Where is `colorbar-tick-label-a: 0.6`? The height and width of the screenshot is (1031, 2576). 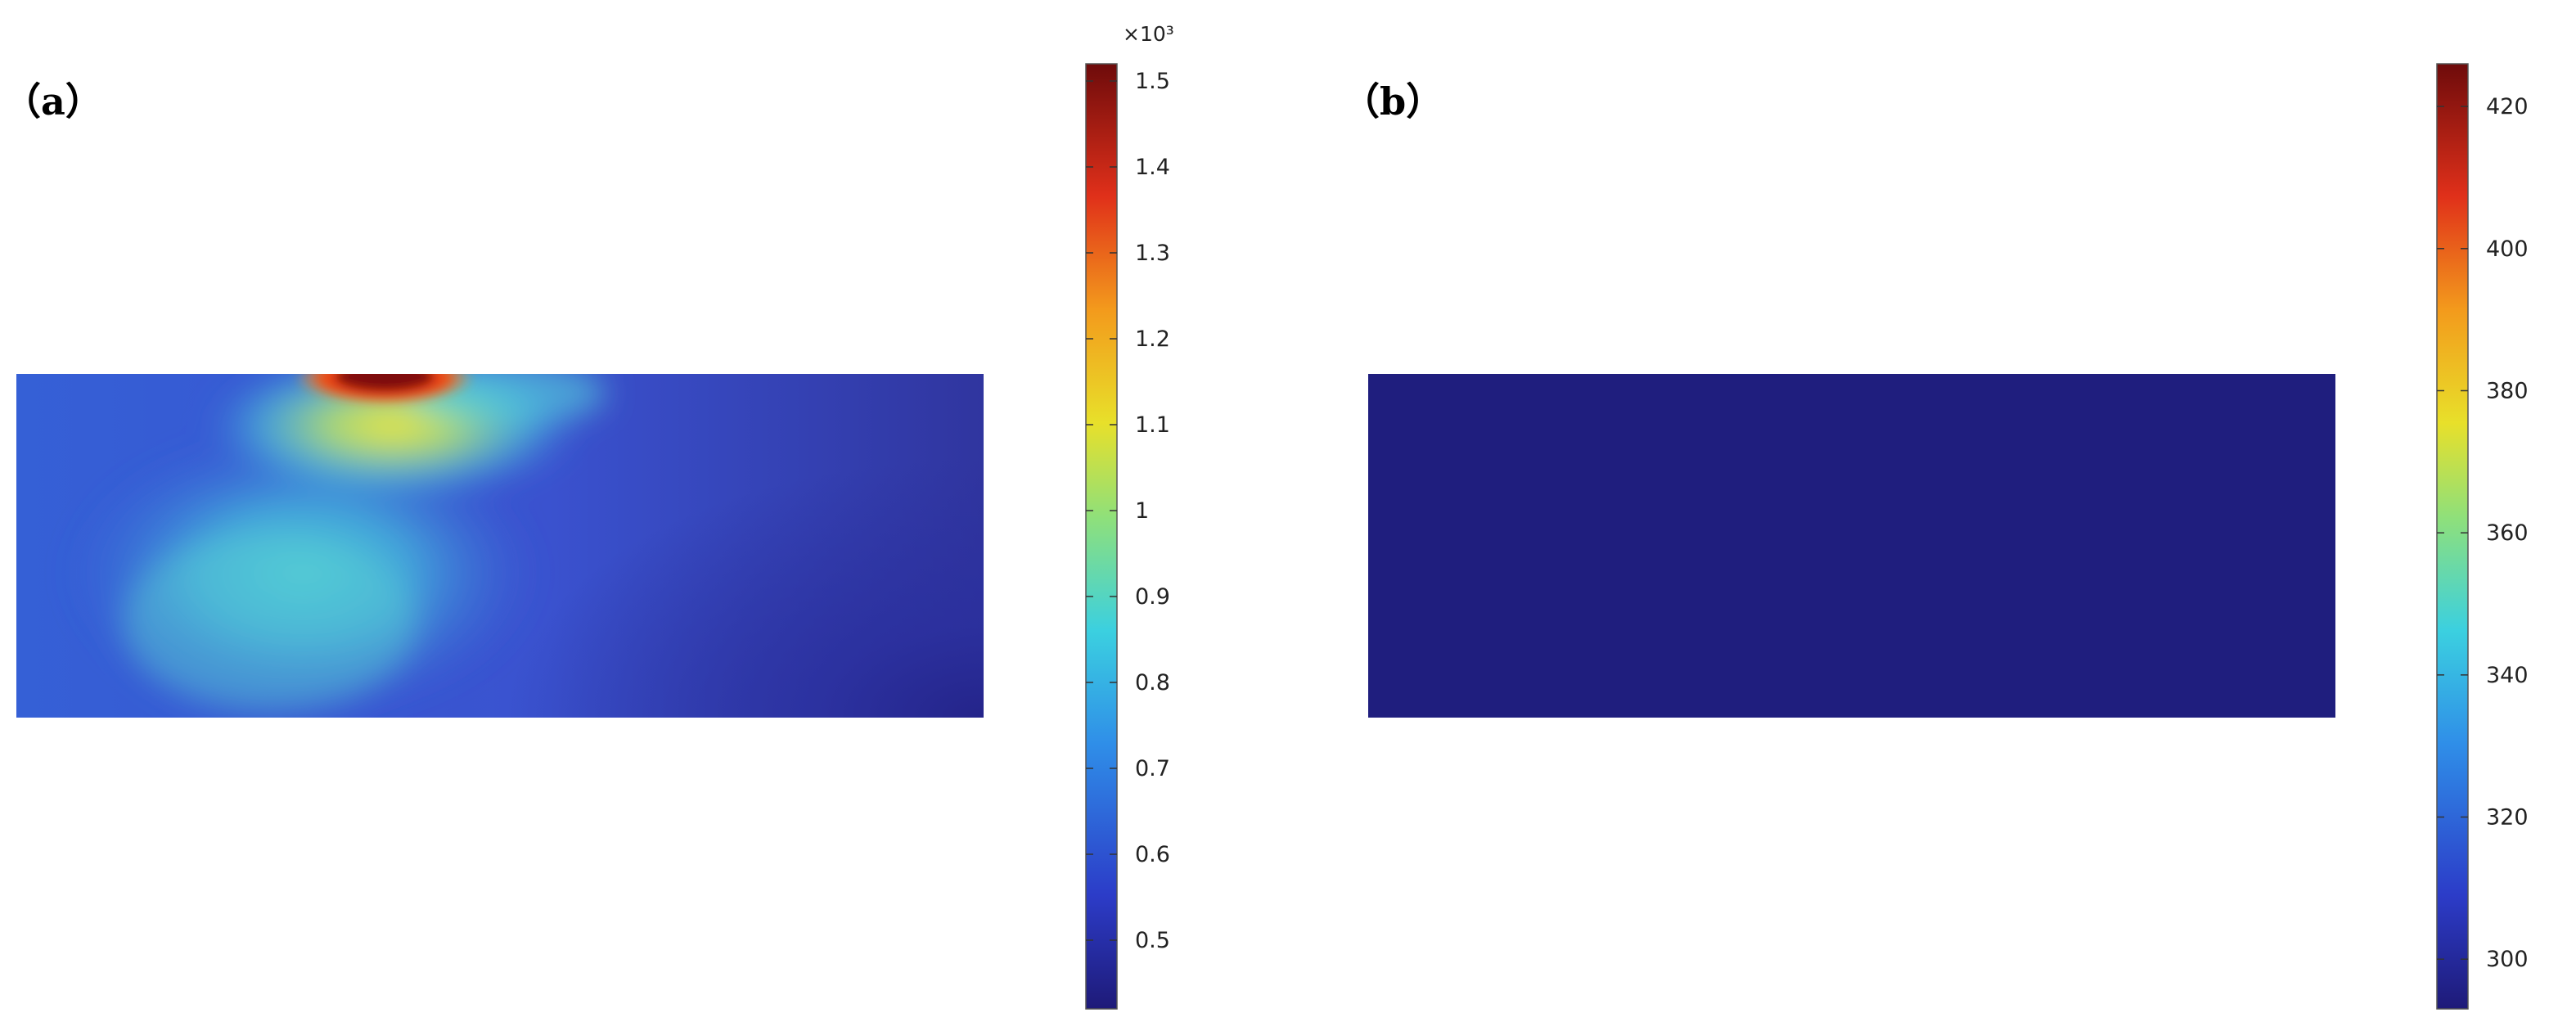 colorbar-tick-label-a: 0.6 is located at coordinates (1152, 855).